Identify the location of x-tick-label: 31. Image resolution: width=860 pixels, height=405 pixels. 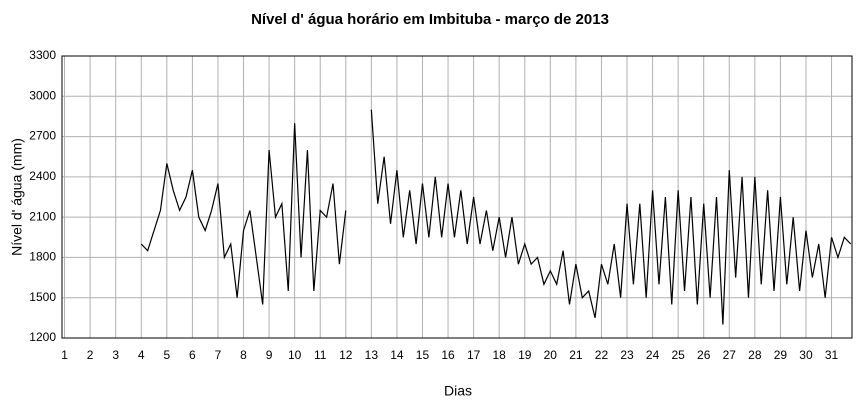
(832, 355).